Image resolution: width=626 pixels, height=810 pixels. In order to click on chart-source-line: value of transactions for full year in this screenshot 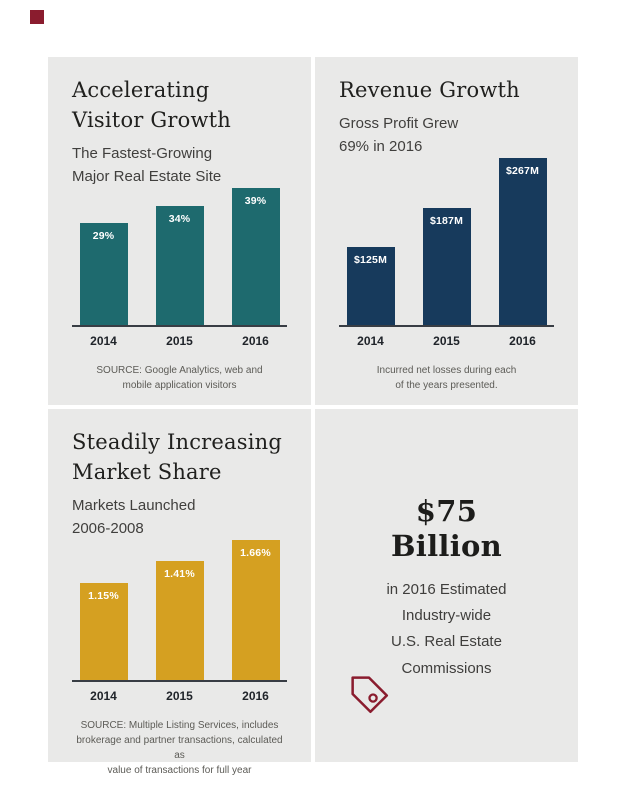, I will do `click(179, 771)`.